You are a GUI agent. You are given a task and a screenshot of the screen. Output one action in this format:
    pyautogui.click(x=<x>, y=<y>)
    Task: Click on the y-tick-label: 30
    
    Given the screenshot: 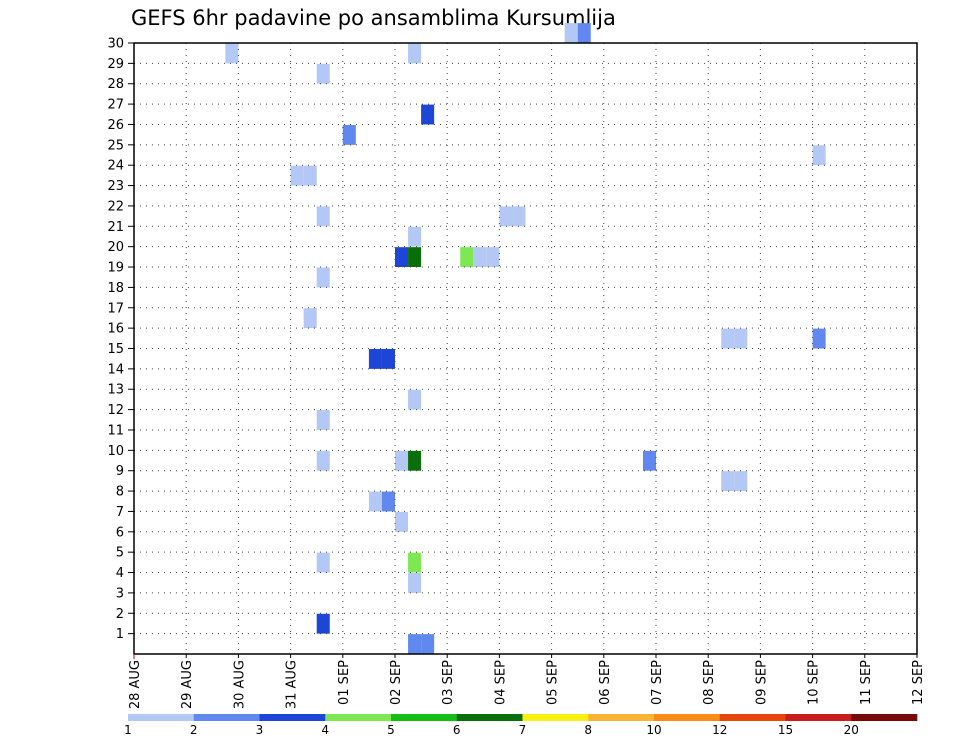 What is the action you would take?
    pyautogui.click(x=115, y=44)
    